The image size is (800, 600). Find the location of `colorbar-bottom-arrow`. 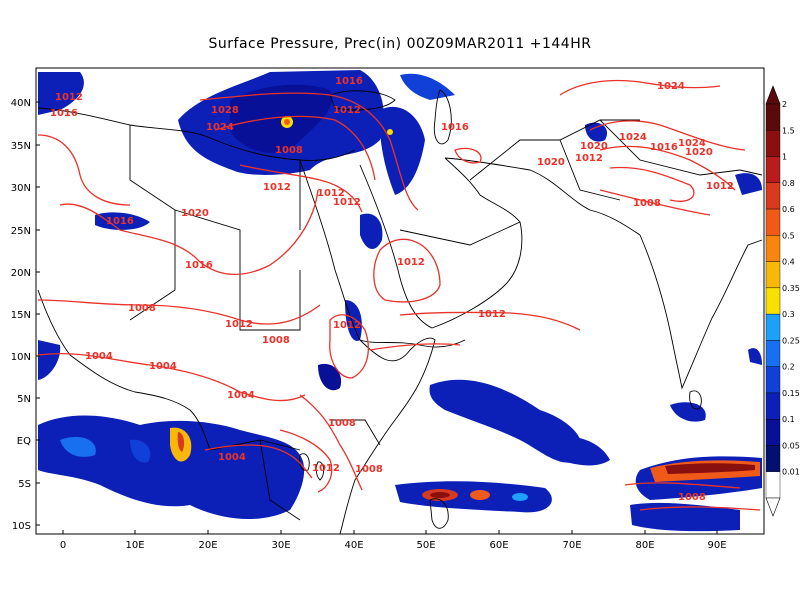

colorbar-bottom-arrow is located at coordinates (773, 507).